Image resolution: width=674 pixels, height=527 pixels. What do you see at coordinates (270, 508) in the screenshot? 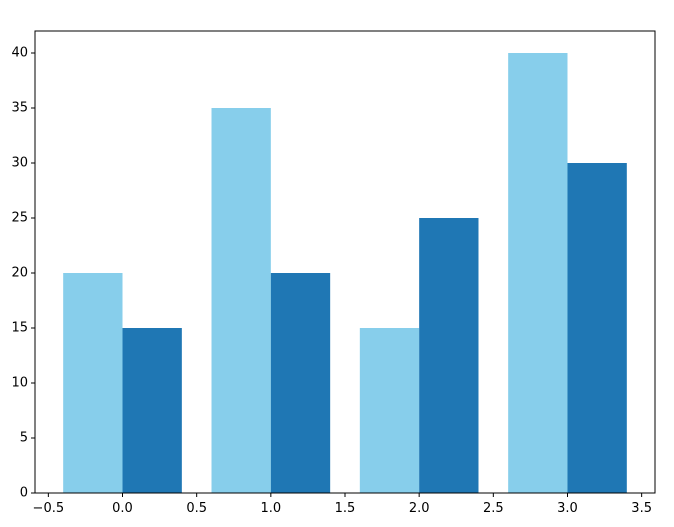
I see `x-tick-label: 1.0` at bounding box center [270, 508].